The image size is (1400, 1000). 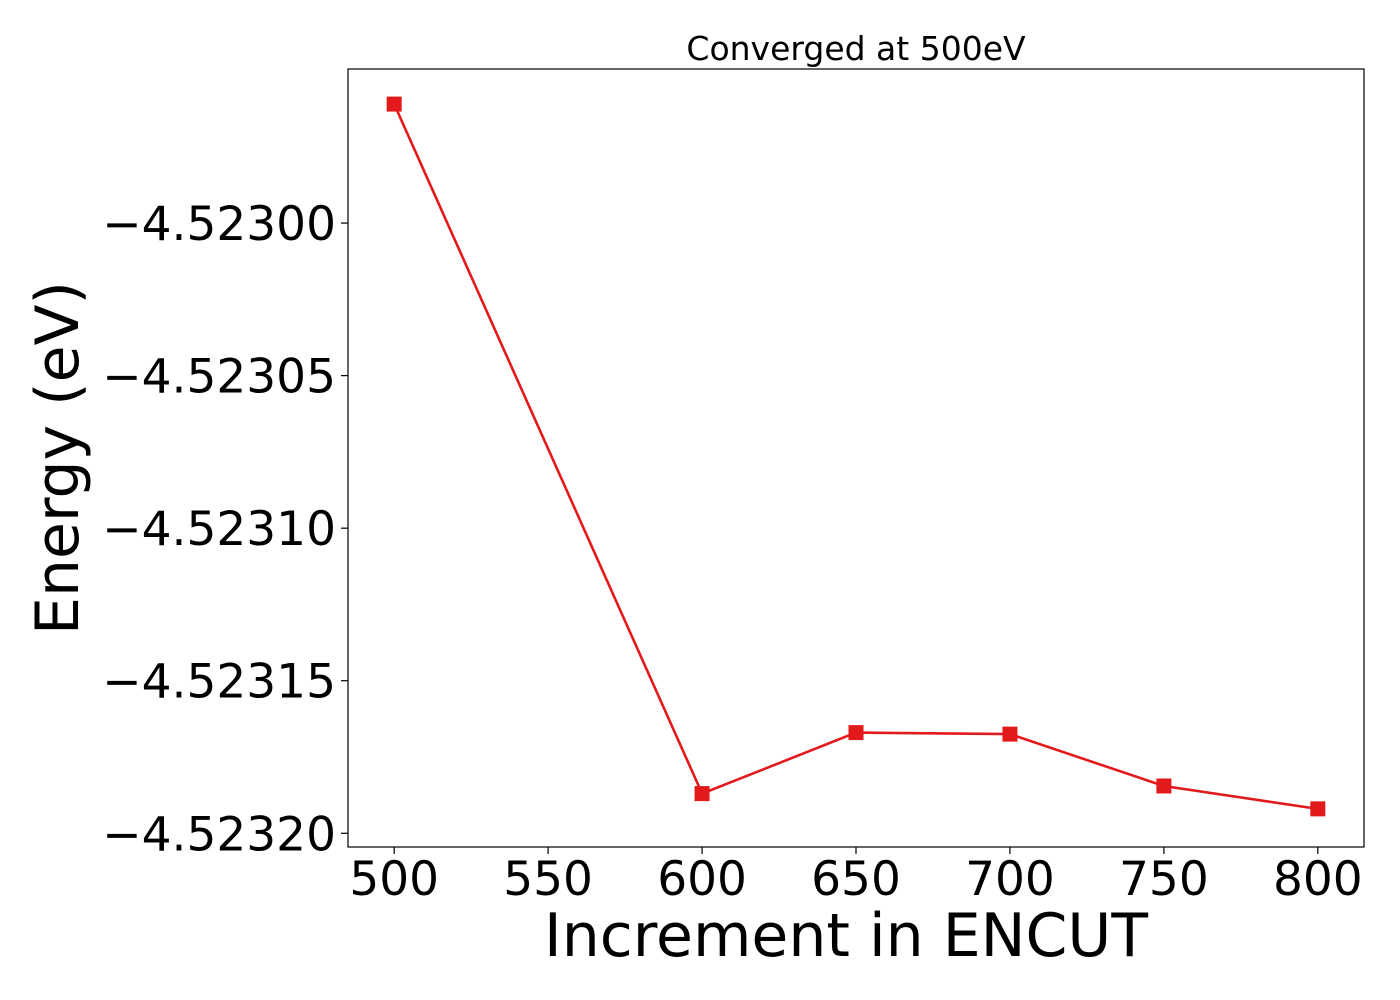 I want to click on y-tick-label: −4.52305, so click(x=219, y=377).